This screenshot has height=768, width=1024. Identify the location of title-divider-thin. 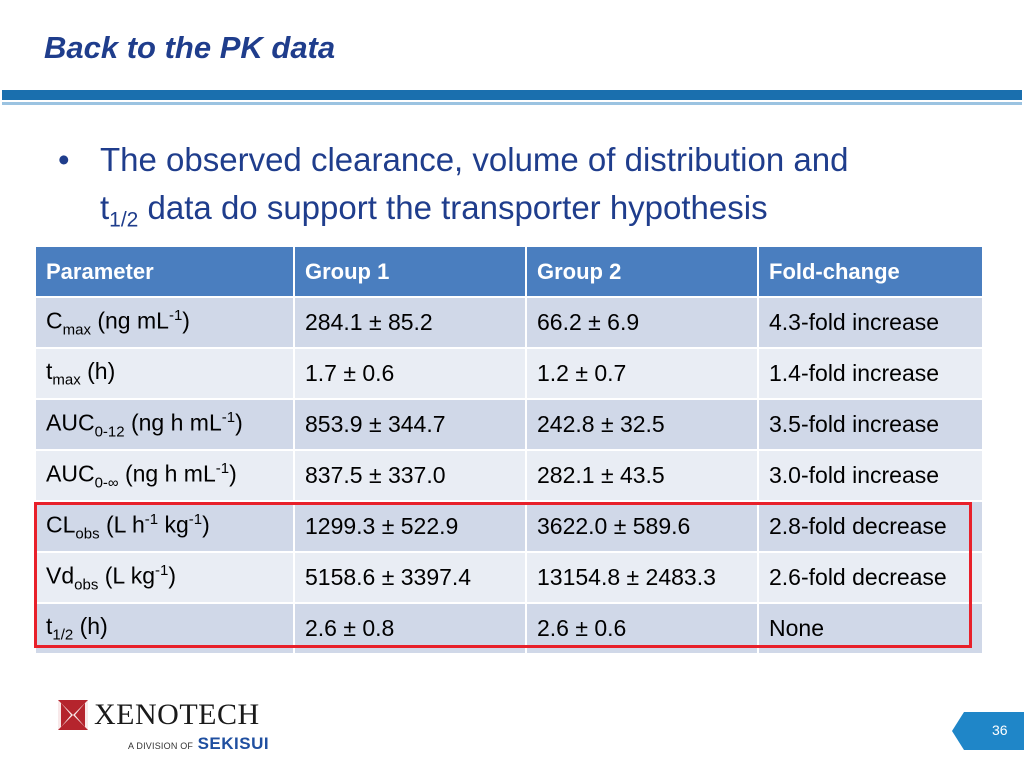
(512, 103).